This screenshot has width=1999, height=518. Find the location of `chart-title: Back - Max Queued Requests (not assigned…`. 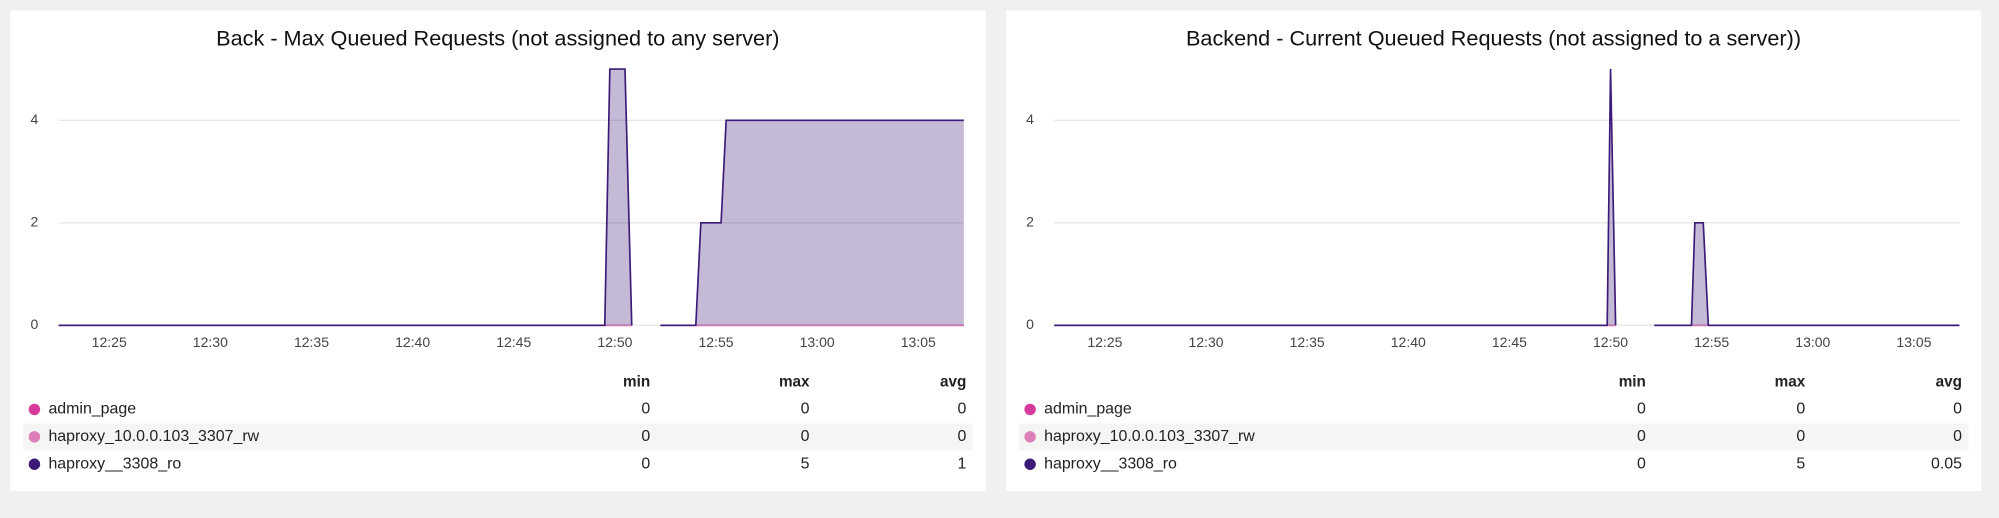

chart-title: Back - Max Queued Requests (not assigned… is located at coordinates (497, 37).